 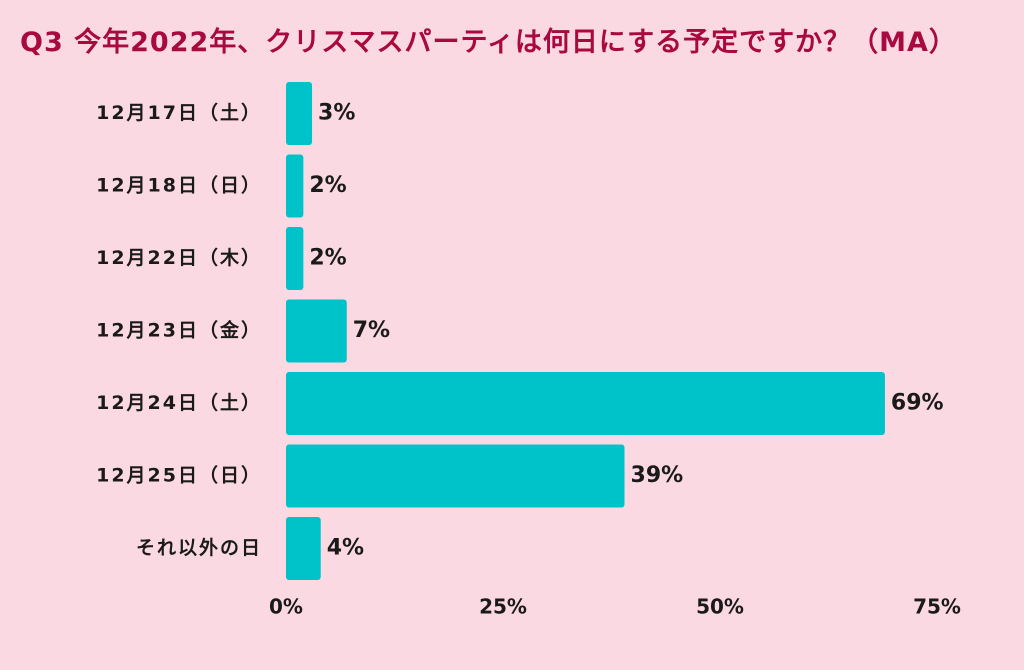 What do you see at coordinates (179, 257) in the screenshot?
I see `category-label: 12月22日（木）` at bounding box center [179, 257].